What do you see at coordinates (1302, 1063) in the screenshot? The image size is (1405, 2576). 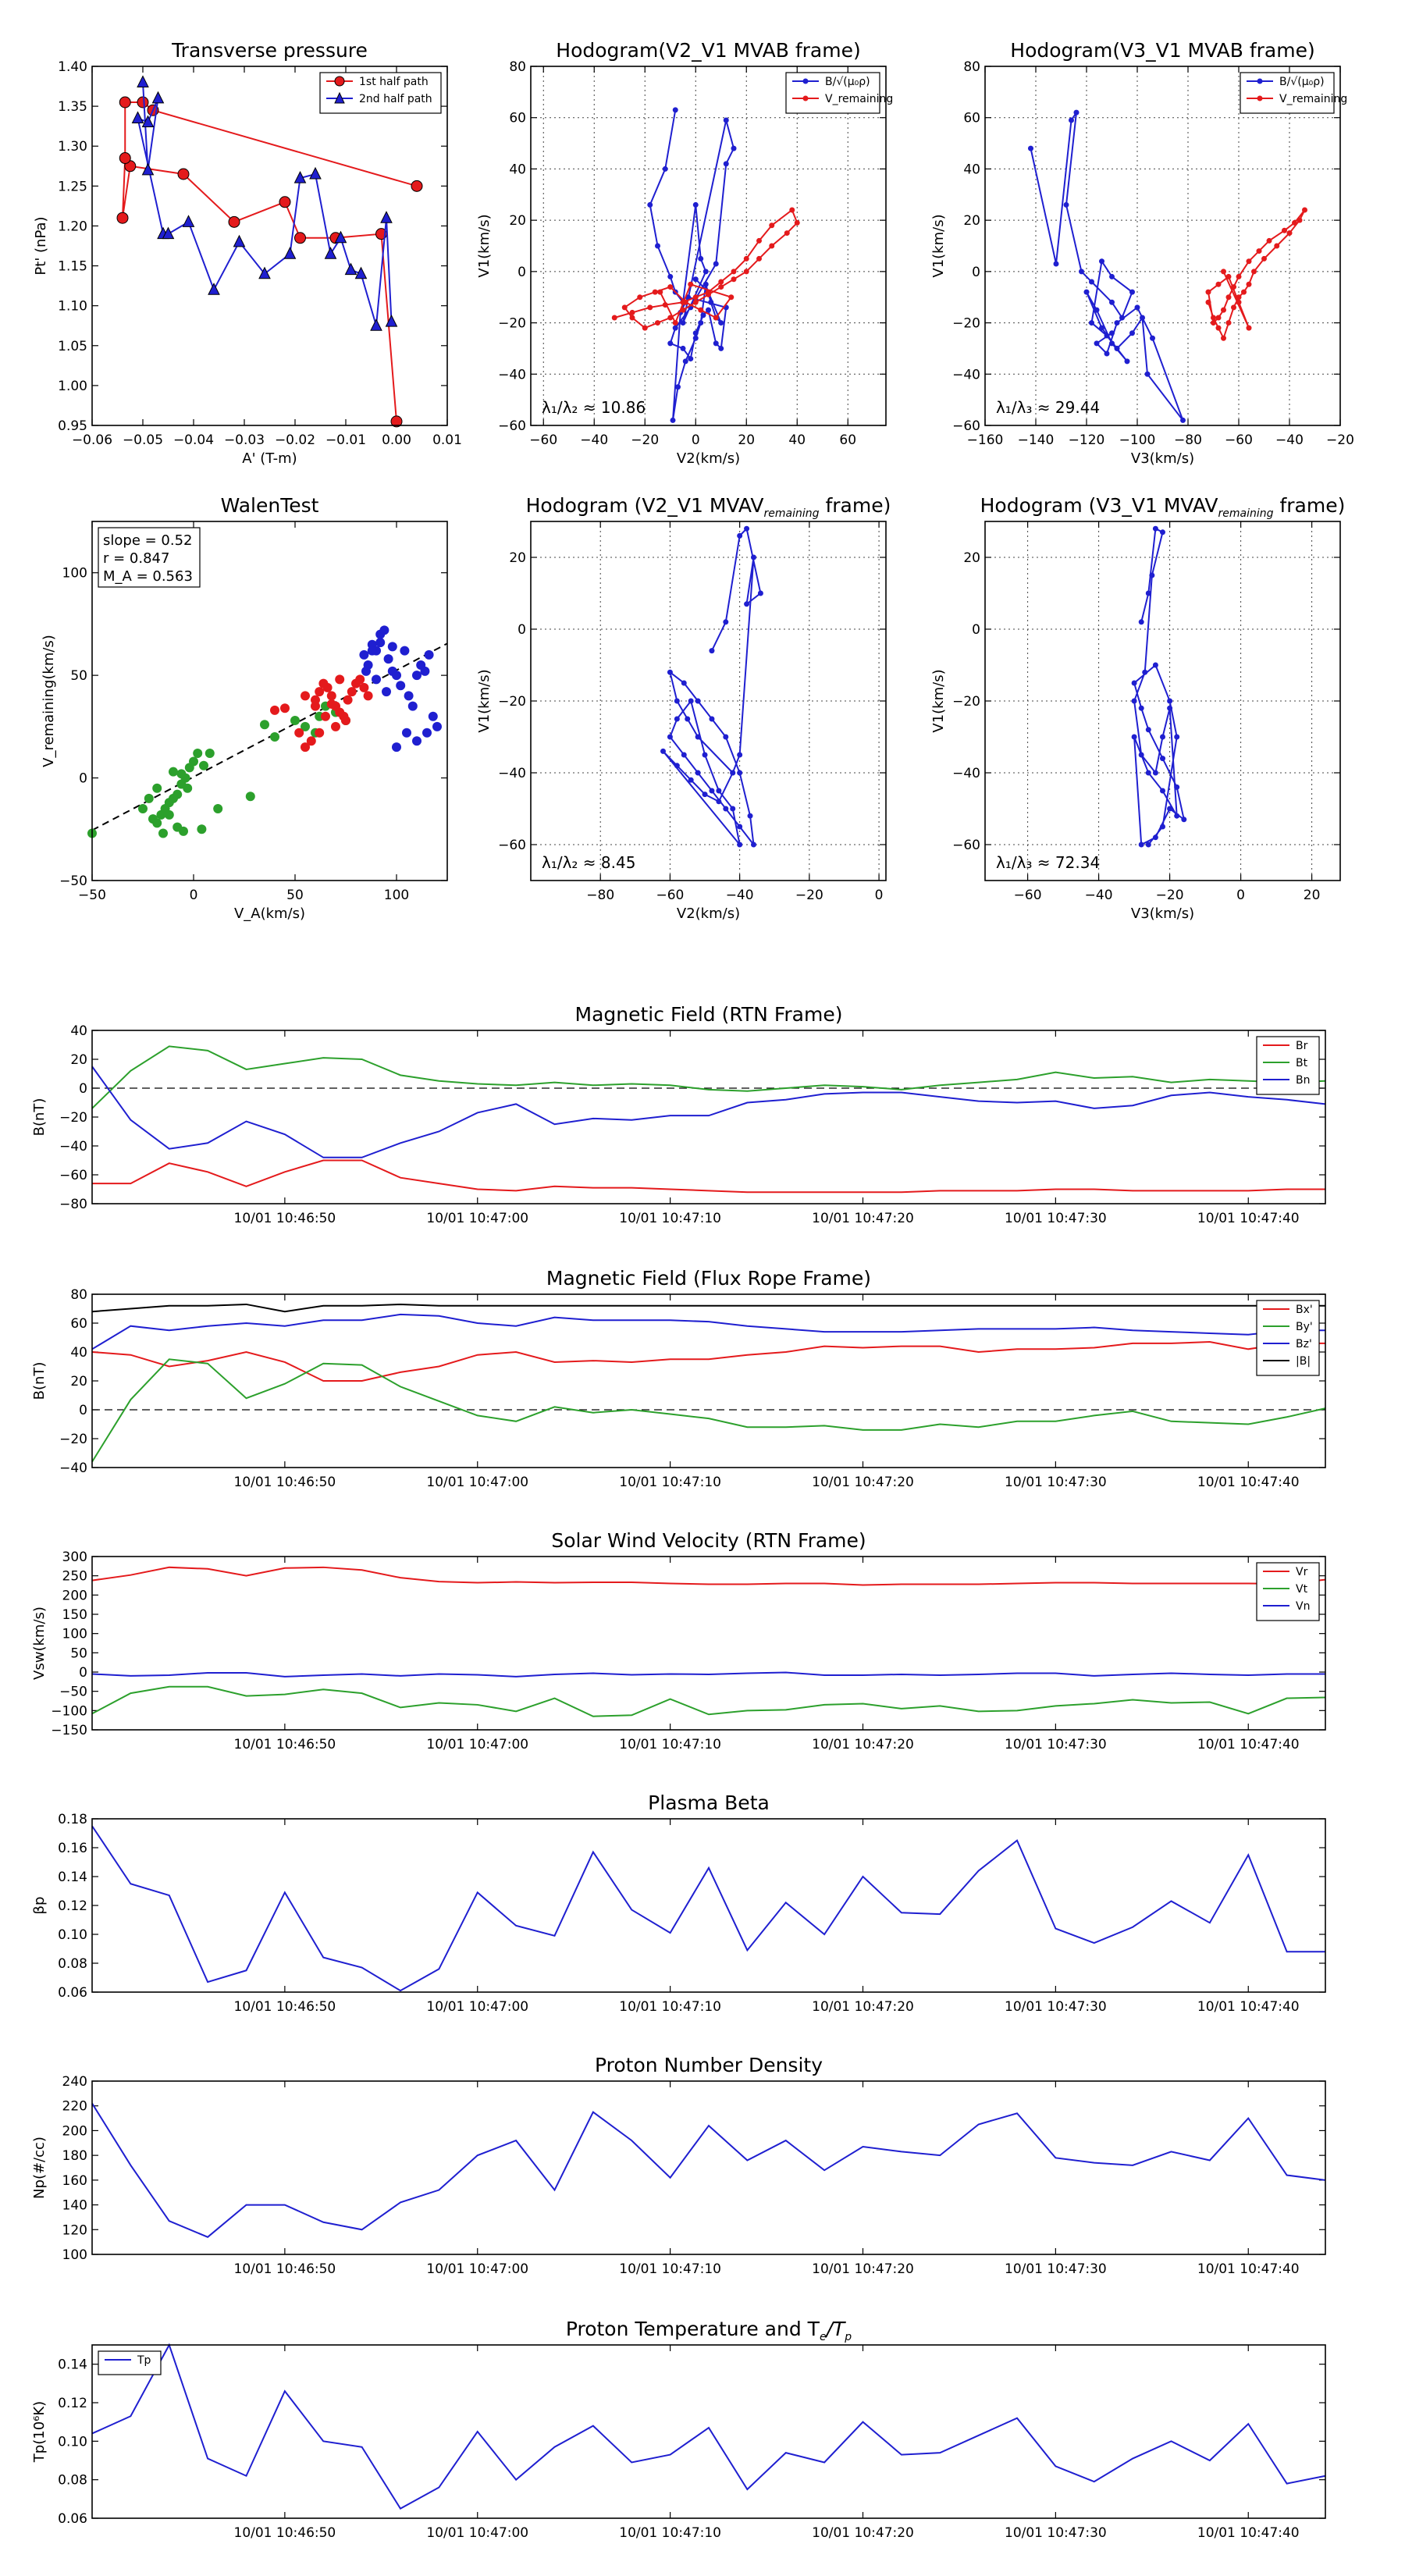 I see `legend-label-Bt: Bt` at bounding box center [1302, 1063].